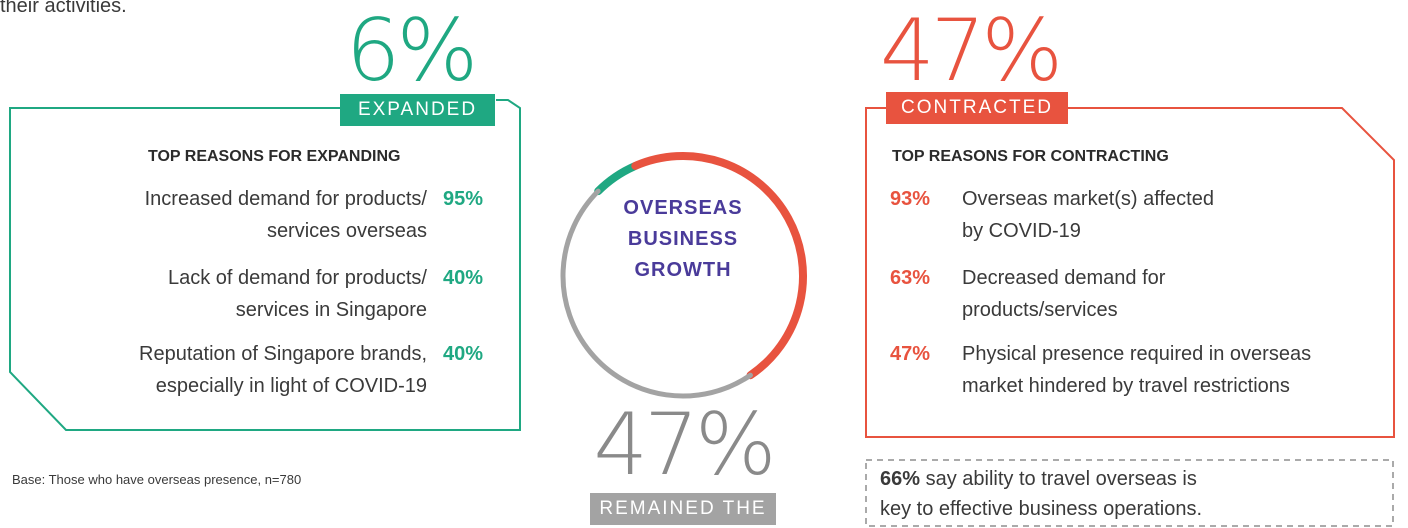  I want to click on expanded-tag: EXPANDED, so click(417, 110).